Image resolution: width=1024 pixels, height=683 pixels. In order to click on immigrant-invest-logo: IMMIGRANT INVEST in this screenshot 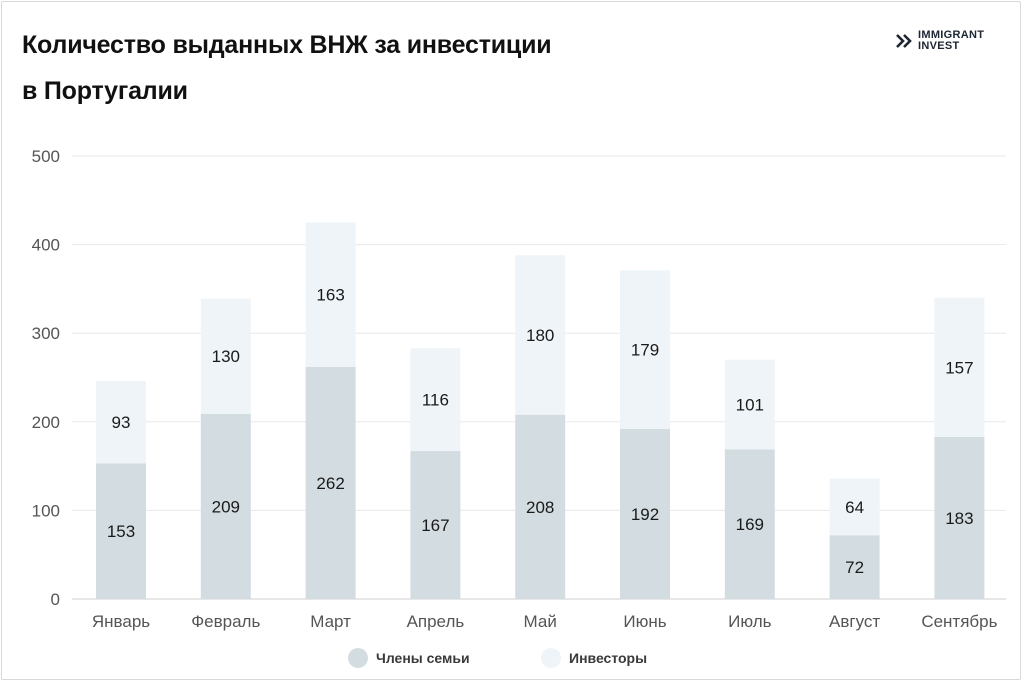, I will do `click(953, 42)`.